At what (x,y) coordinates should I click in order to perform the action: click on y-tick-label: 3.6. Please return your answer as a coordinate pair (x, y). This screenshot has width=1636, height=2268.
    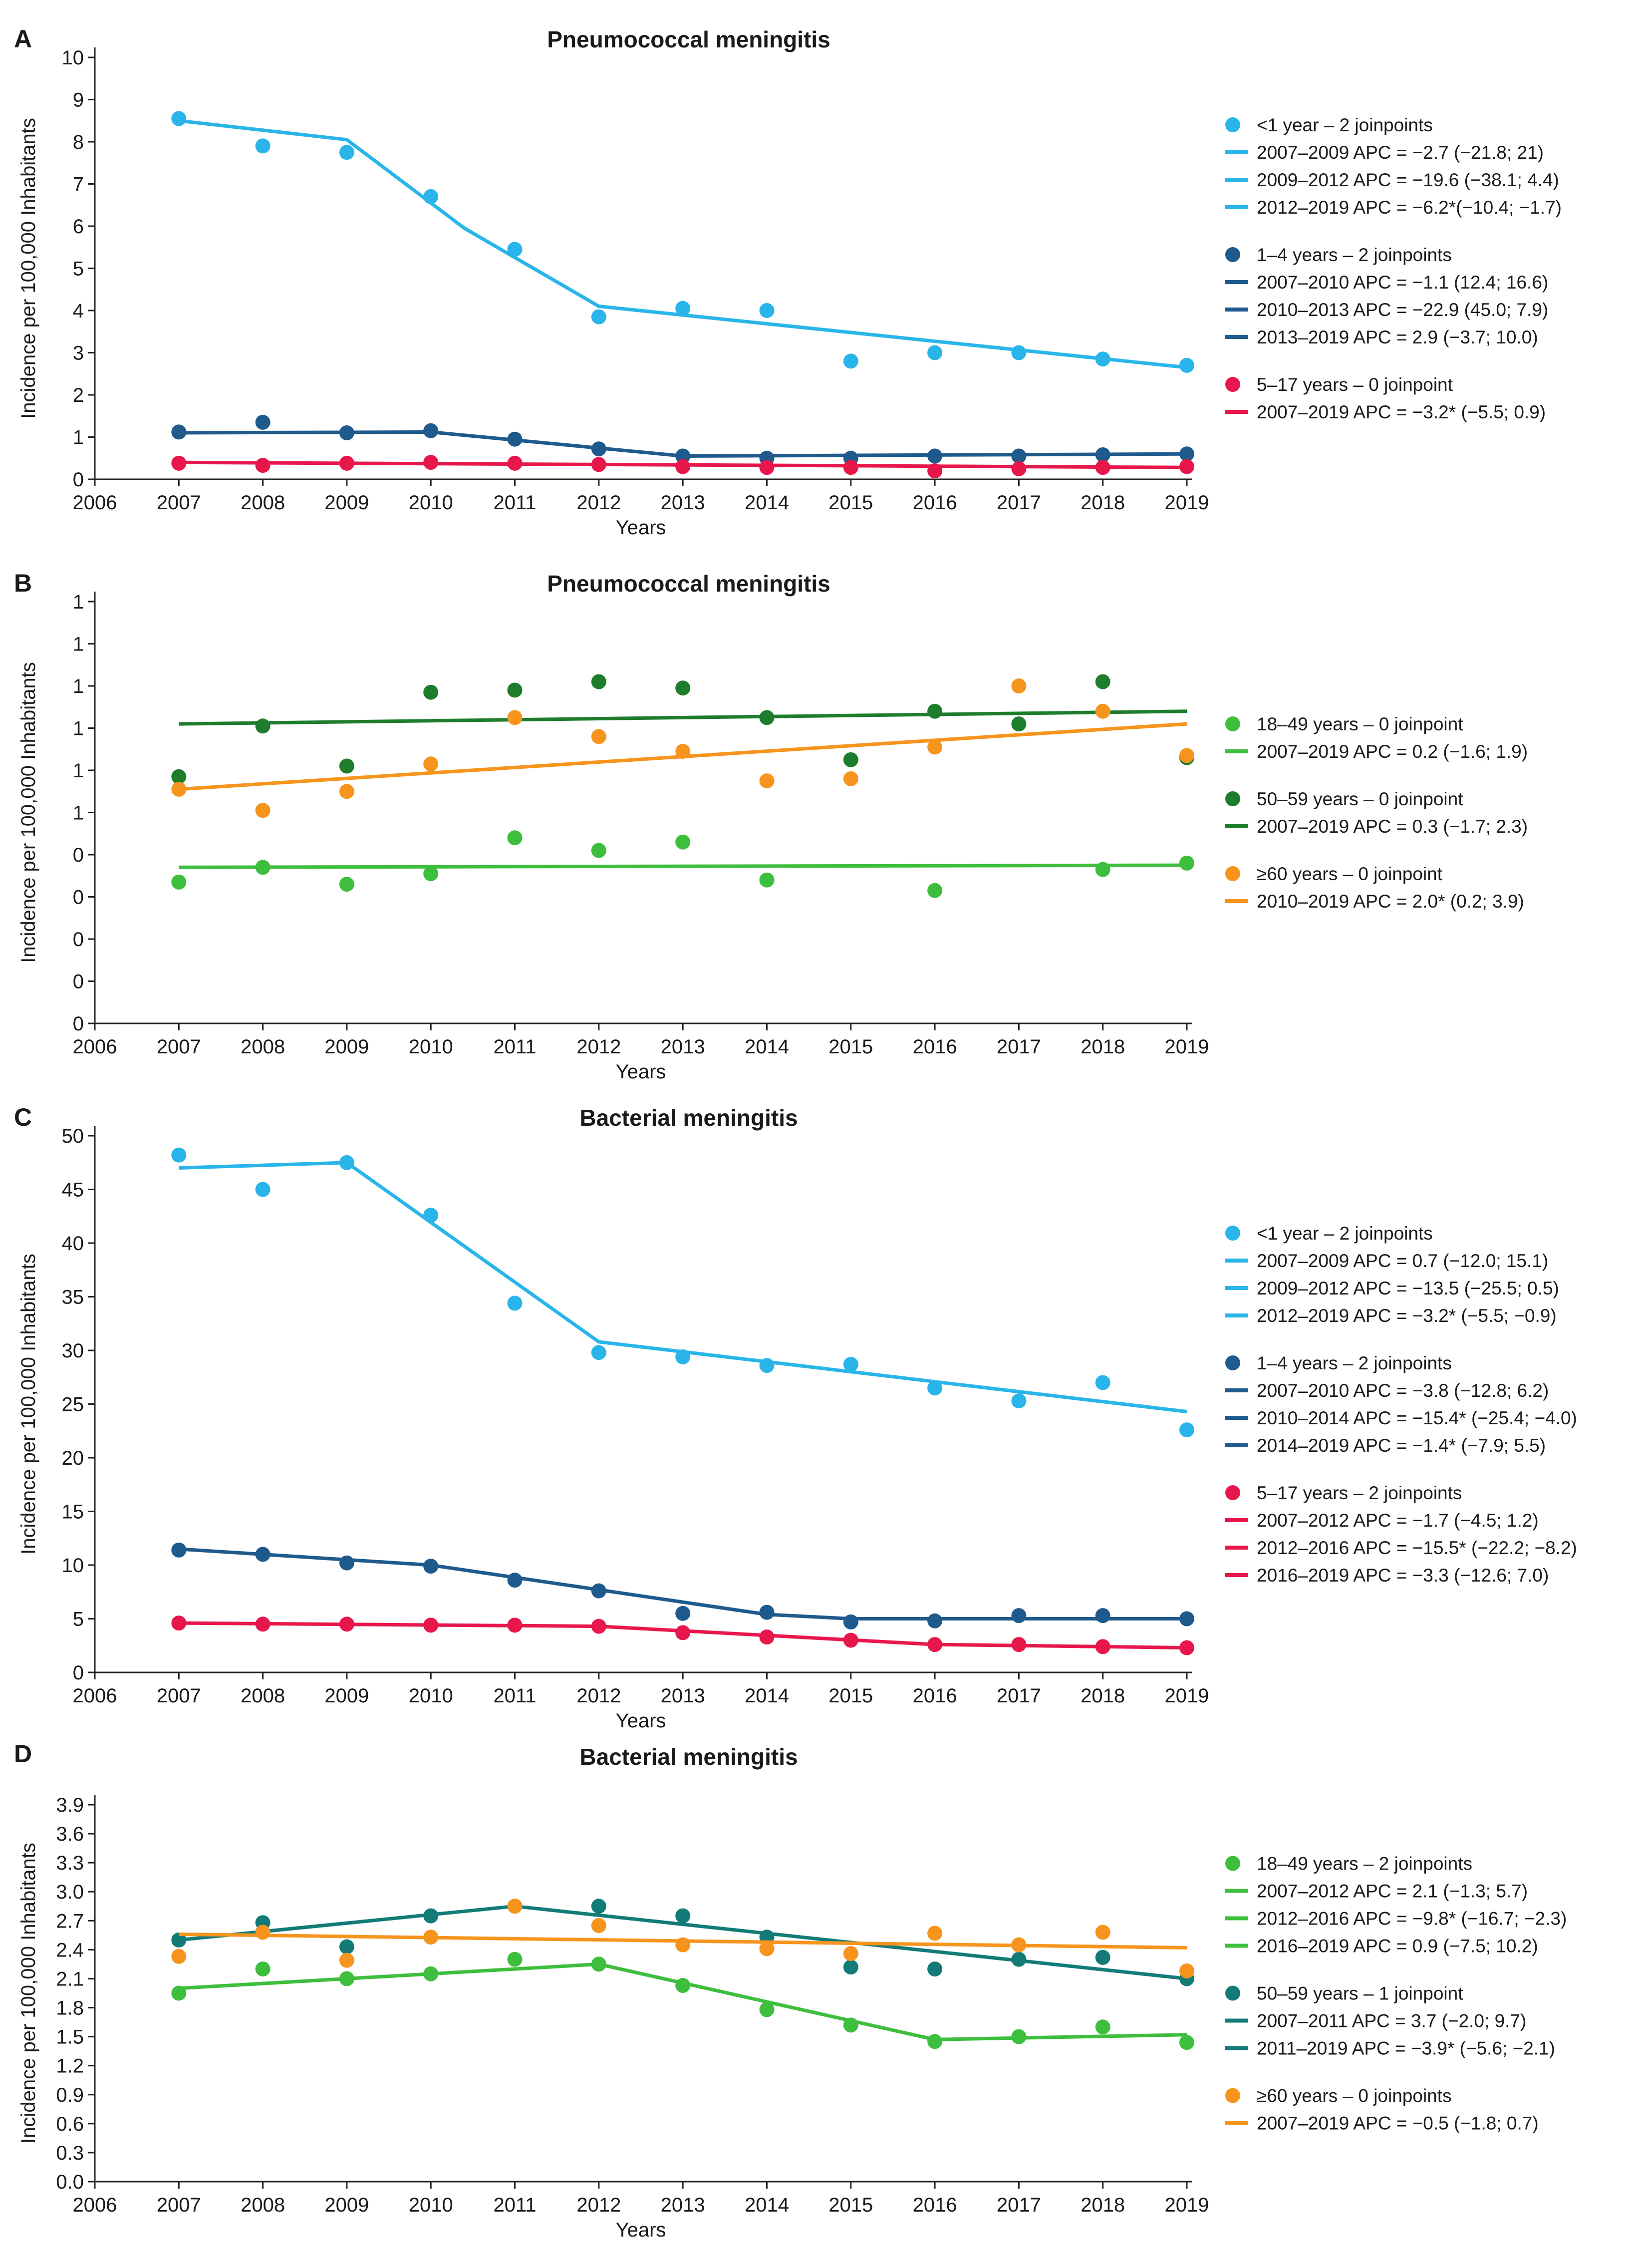
    Looking at the image, I should click on (70, 1834).